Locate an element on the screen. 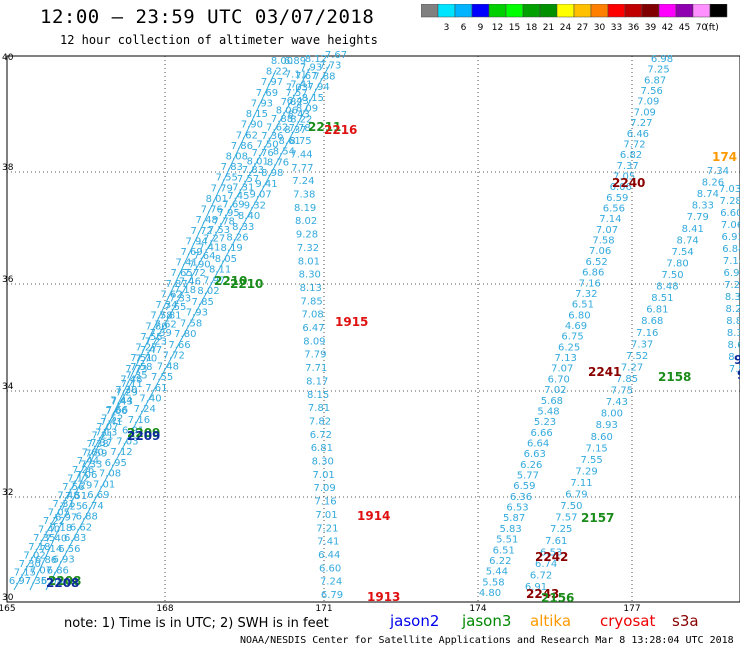 The width and height of the screenshot is (740, 650). wave-height-value: 7.34 is located at coordinates (166, 305).